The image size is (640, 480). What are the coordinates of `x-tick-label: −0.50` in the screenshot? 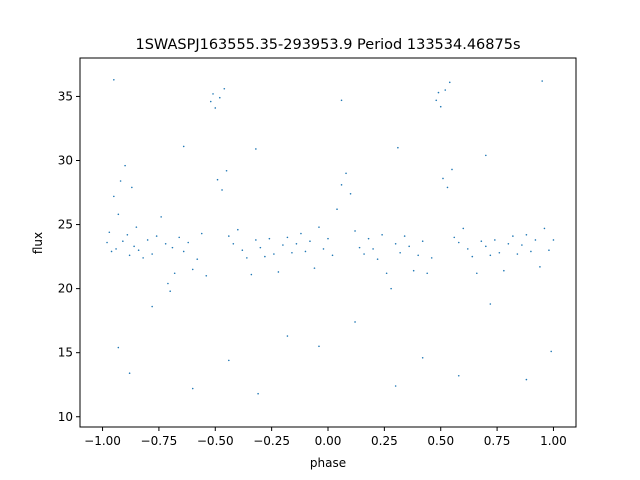 It's located at (215, 441).